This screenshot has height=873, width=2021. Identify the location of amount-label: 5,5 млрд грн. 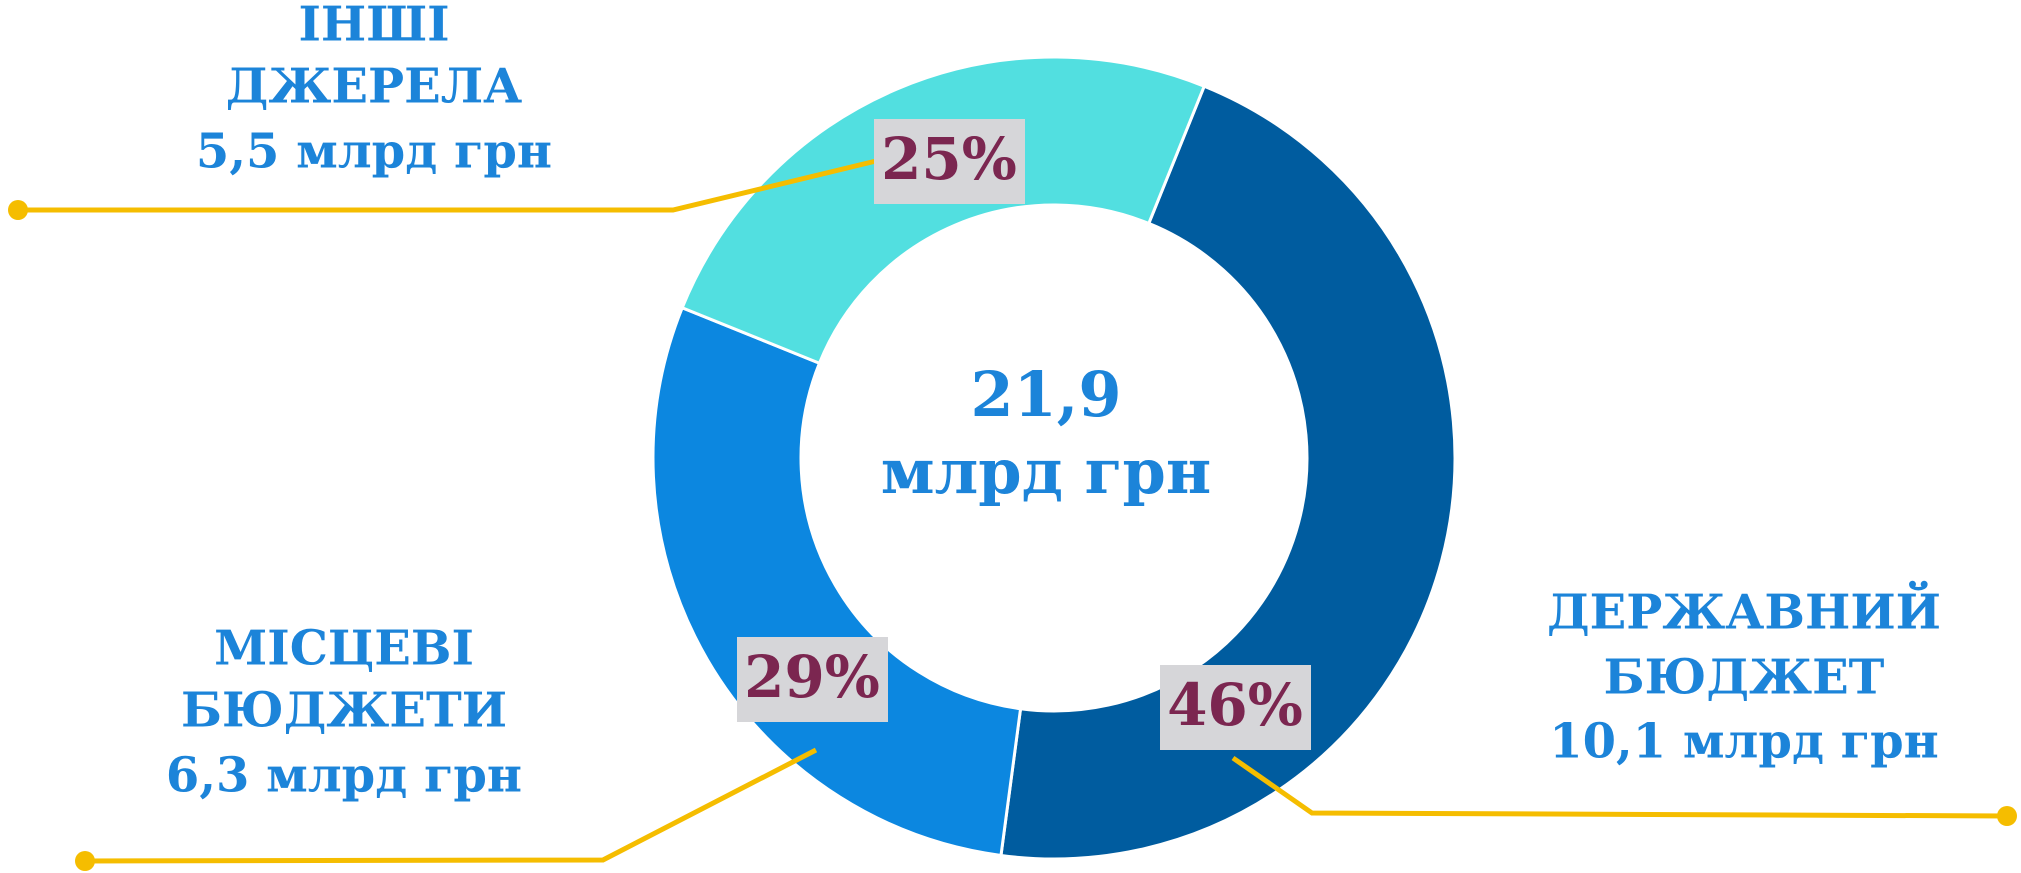
(374, 152).